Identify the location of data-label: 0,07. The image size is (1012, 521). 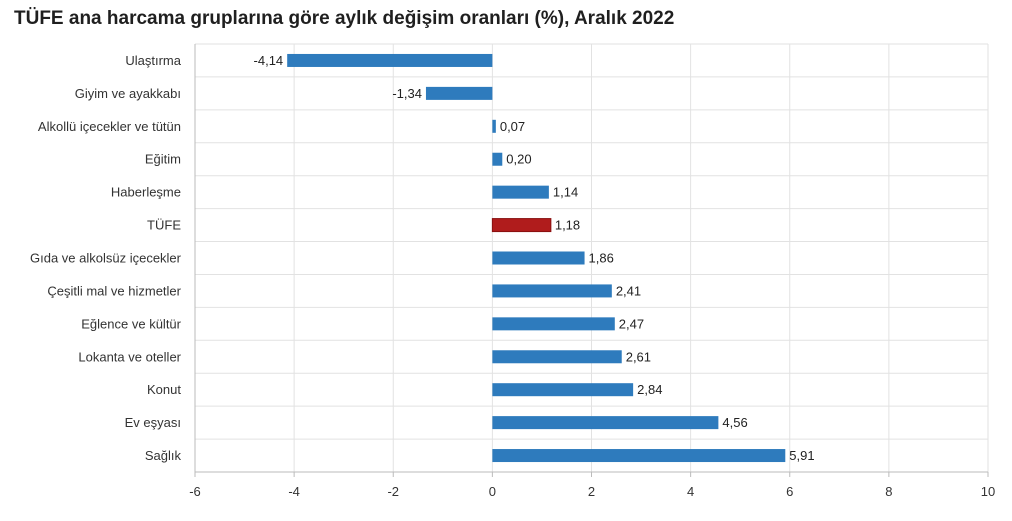
(512, 126).